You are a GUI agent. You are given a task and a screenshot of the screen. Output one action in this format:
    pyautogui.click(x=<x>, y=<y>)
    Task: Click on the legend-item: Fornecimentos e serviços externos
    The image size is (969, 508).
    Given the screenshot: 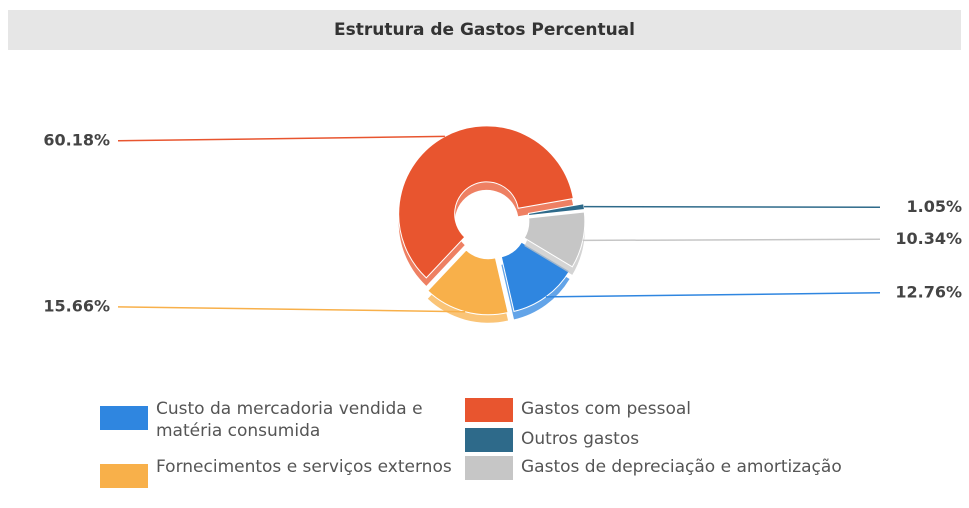 What is the action you would take?
    pyautogui.click(x=278, y=472)
    